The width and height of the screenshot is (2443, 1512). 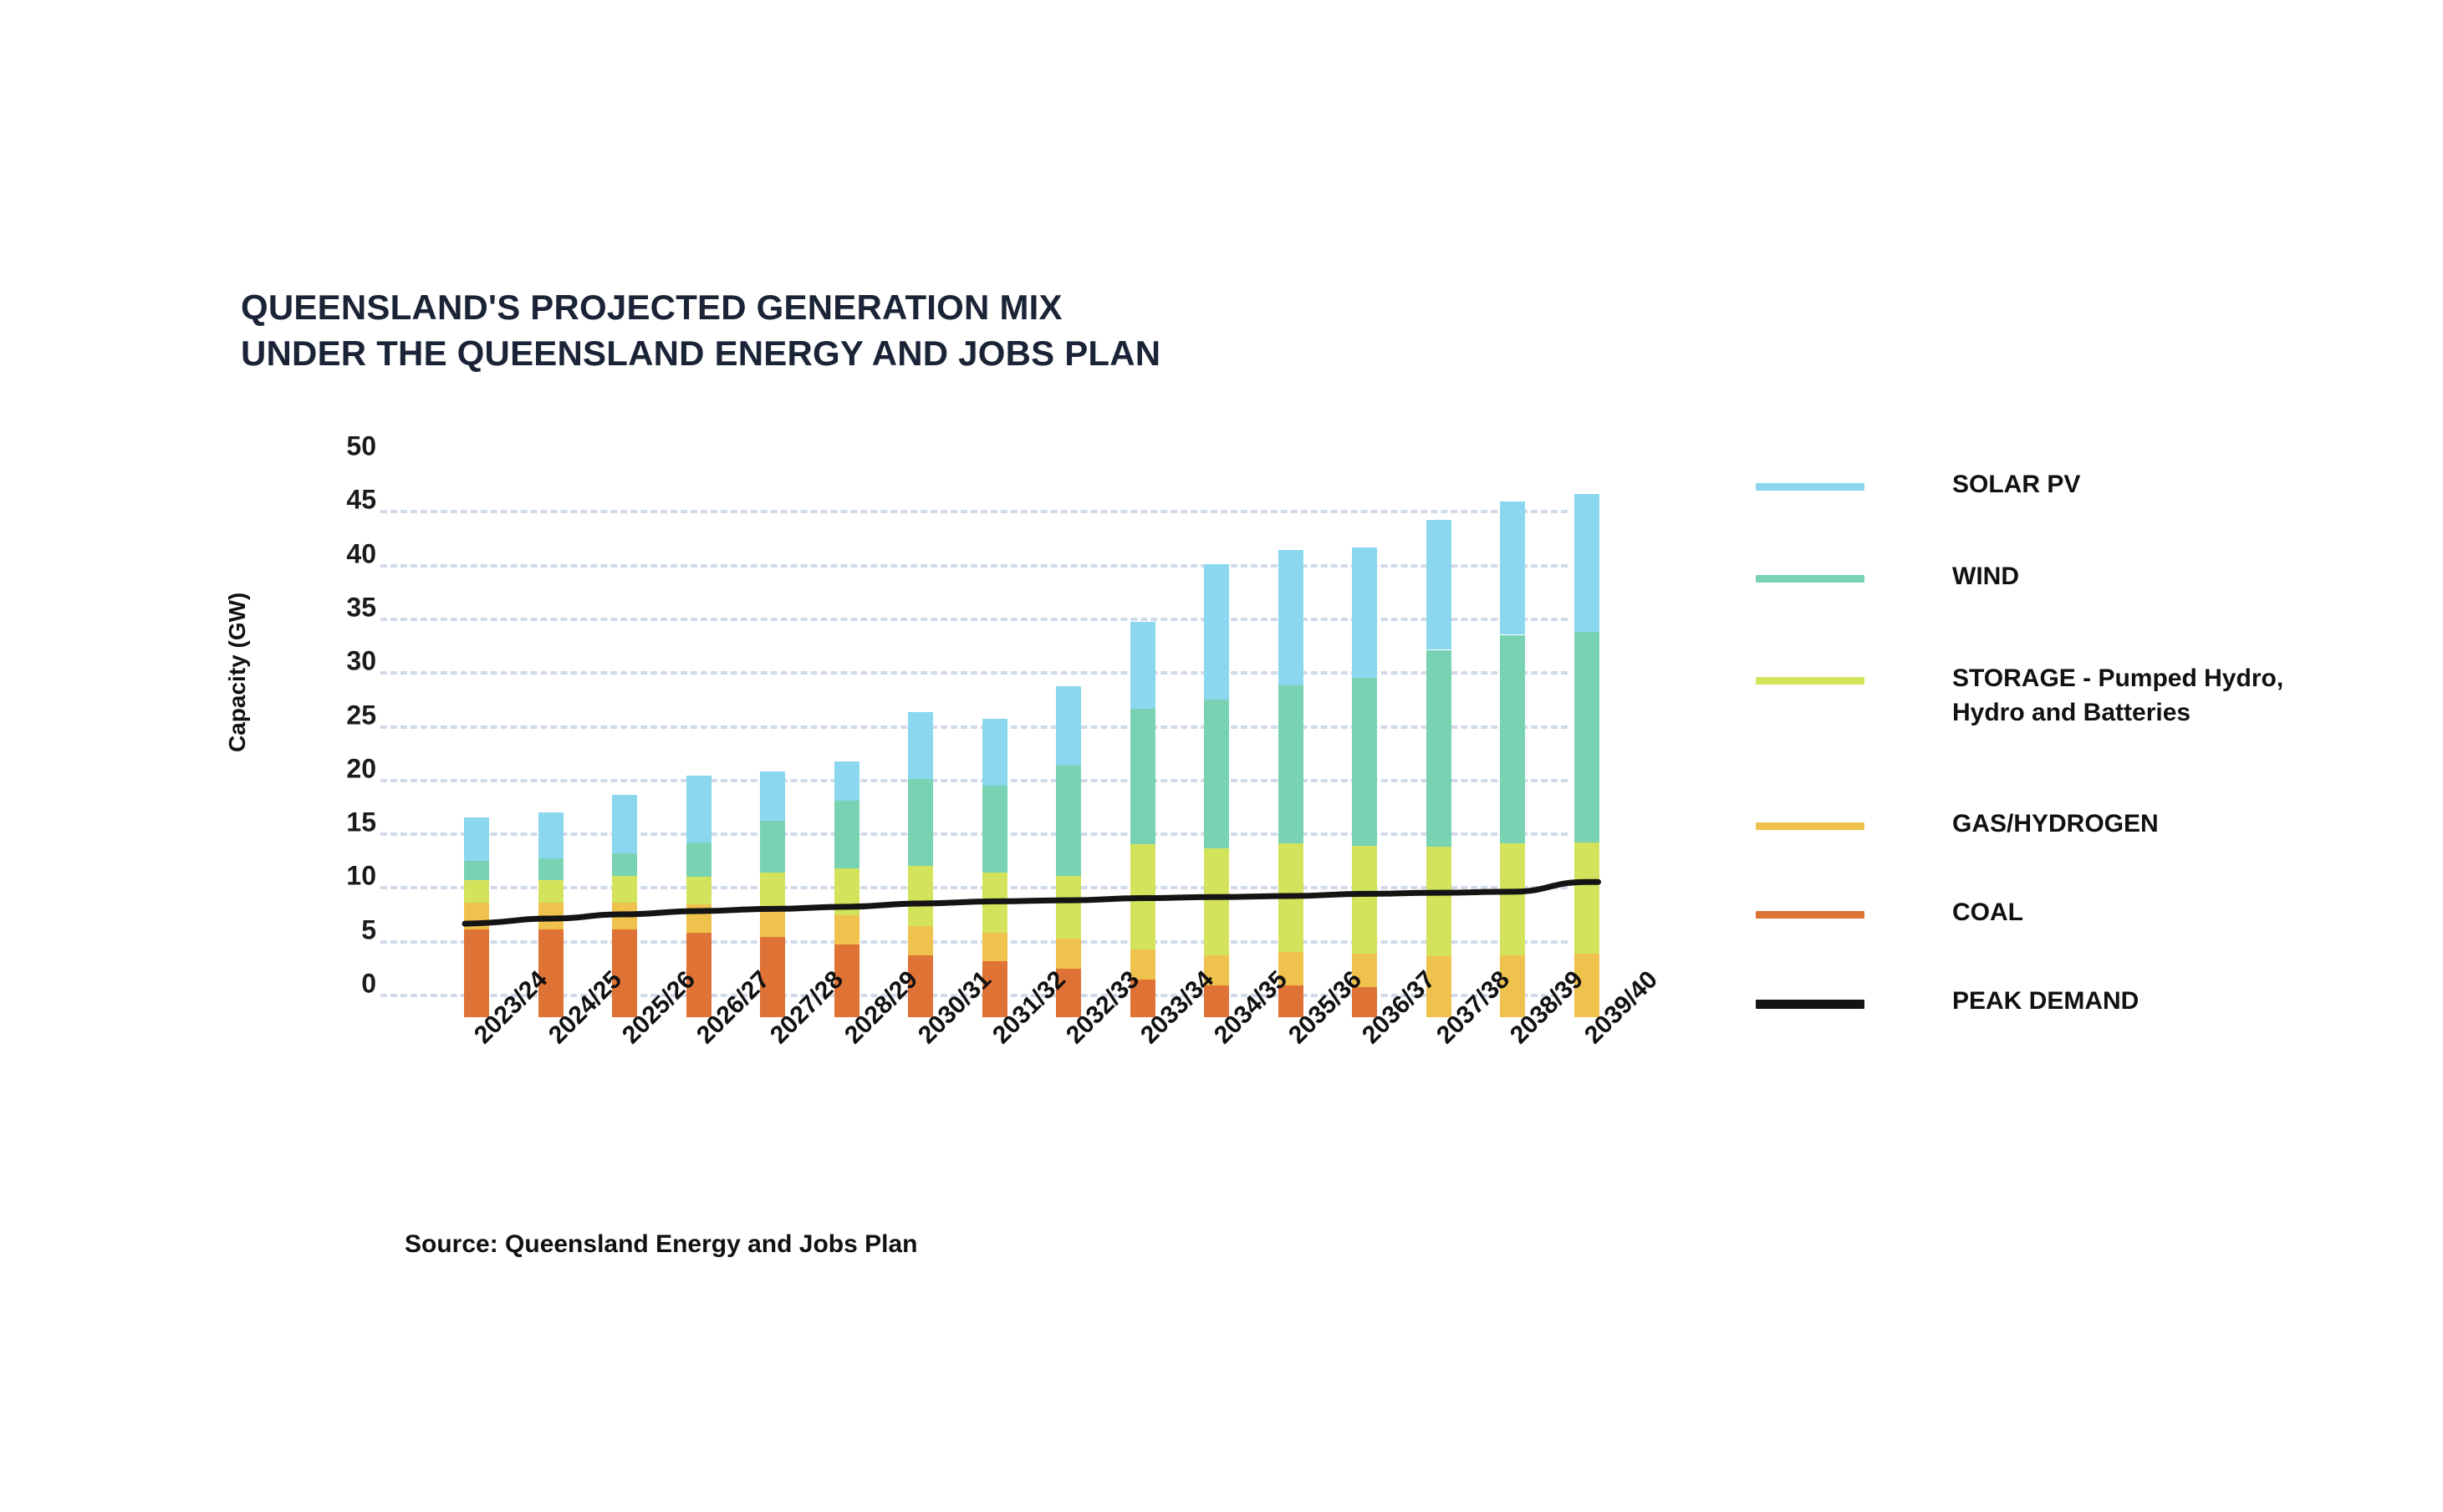 I want to click on legend-item-label: SOLAR PV, so click(x=2016, y=484).